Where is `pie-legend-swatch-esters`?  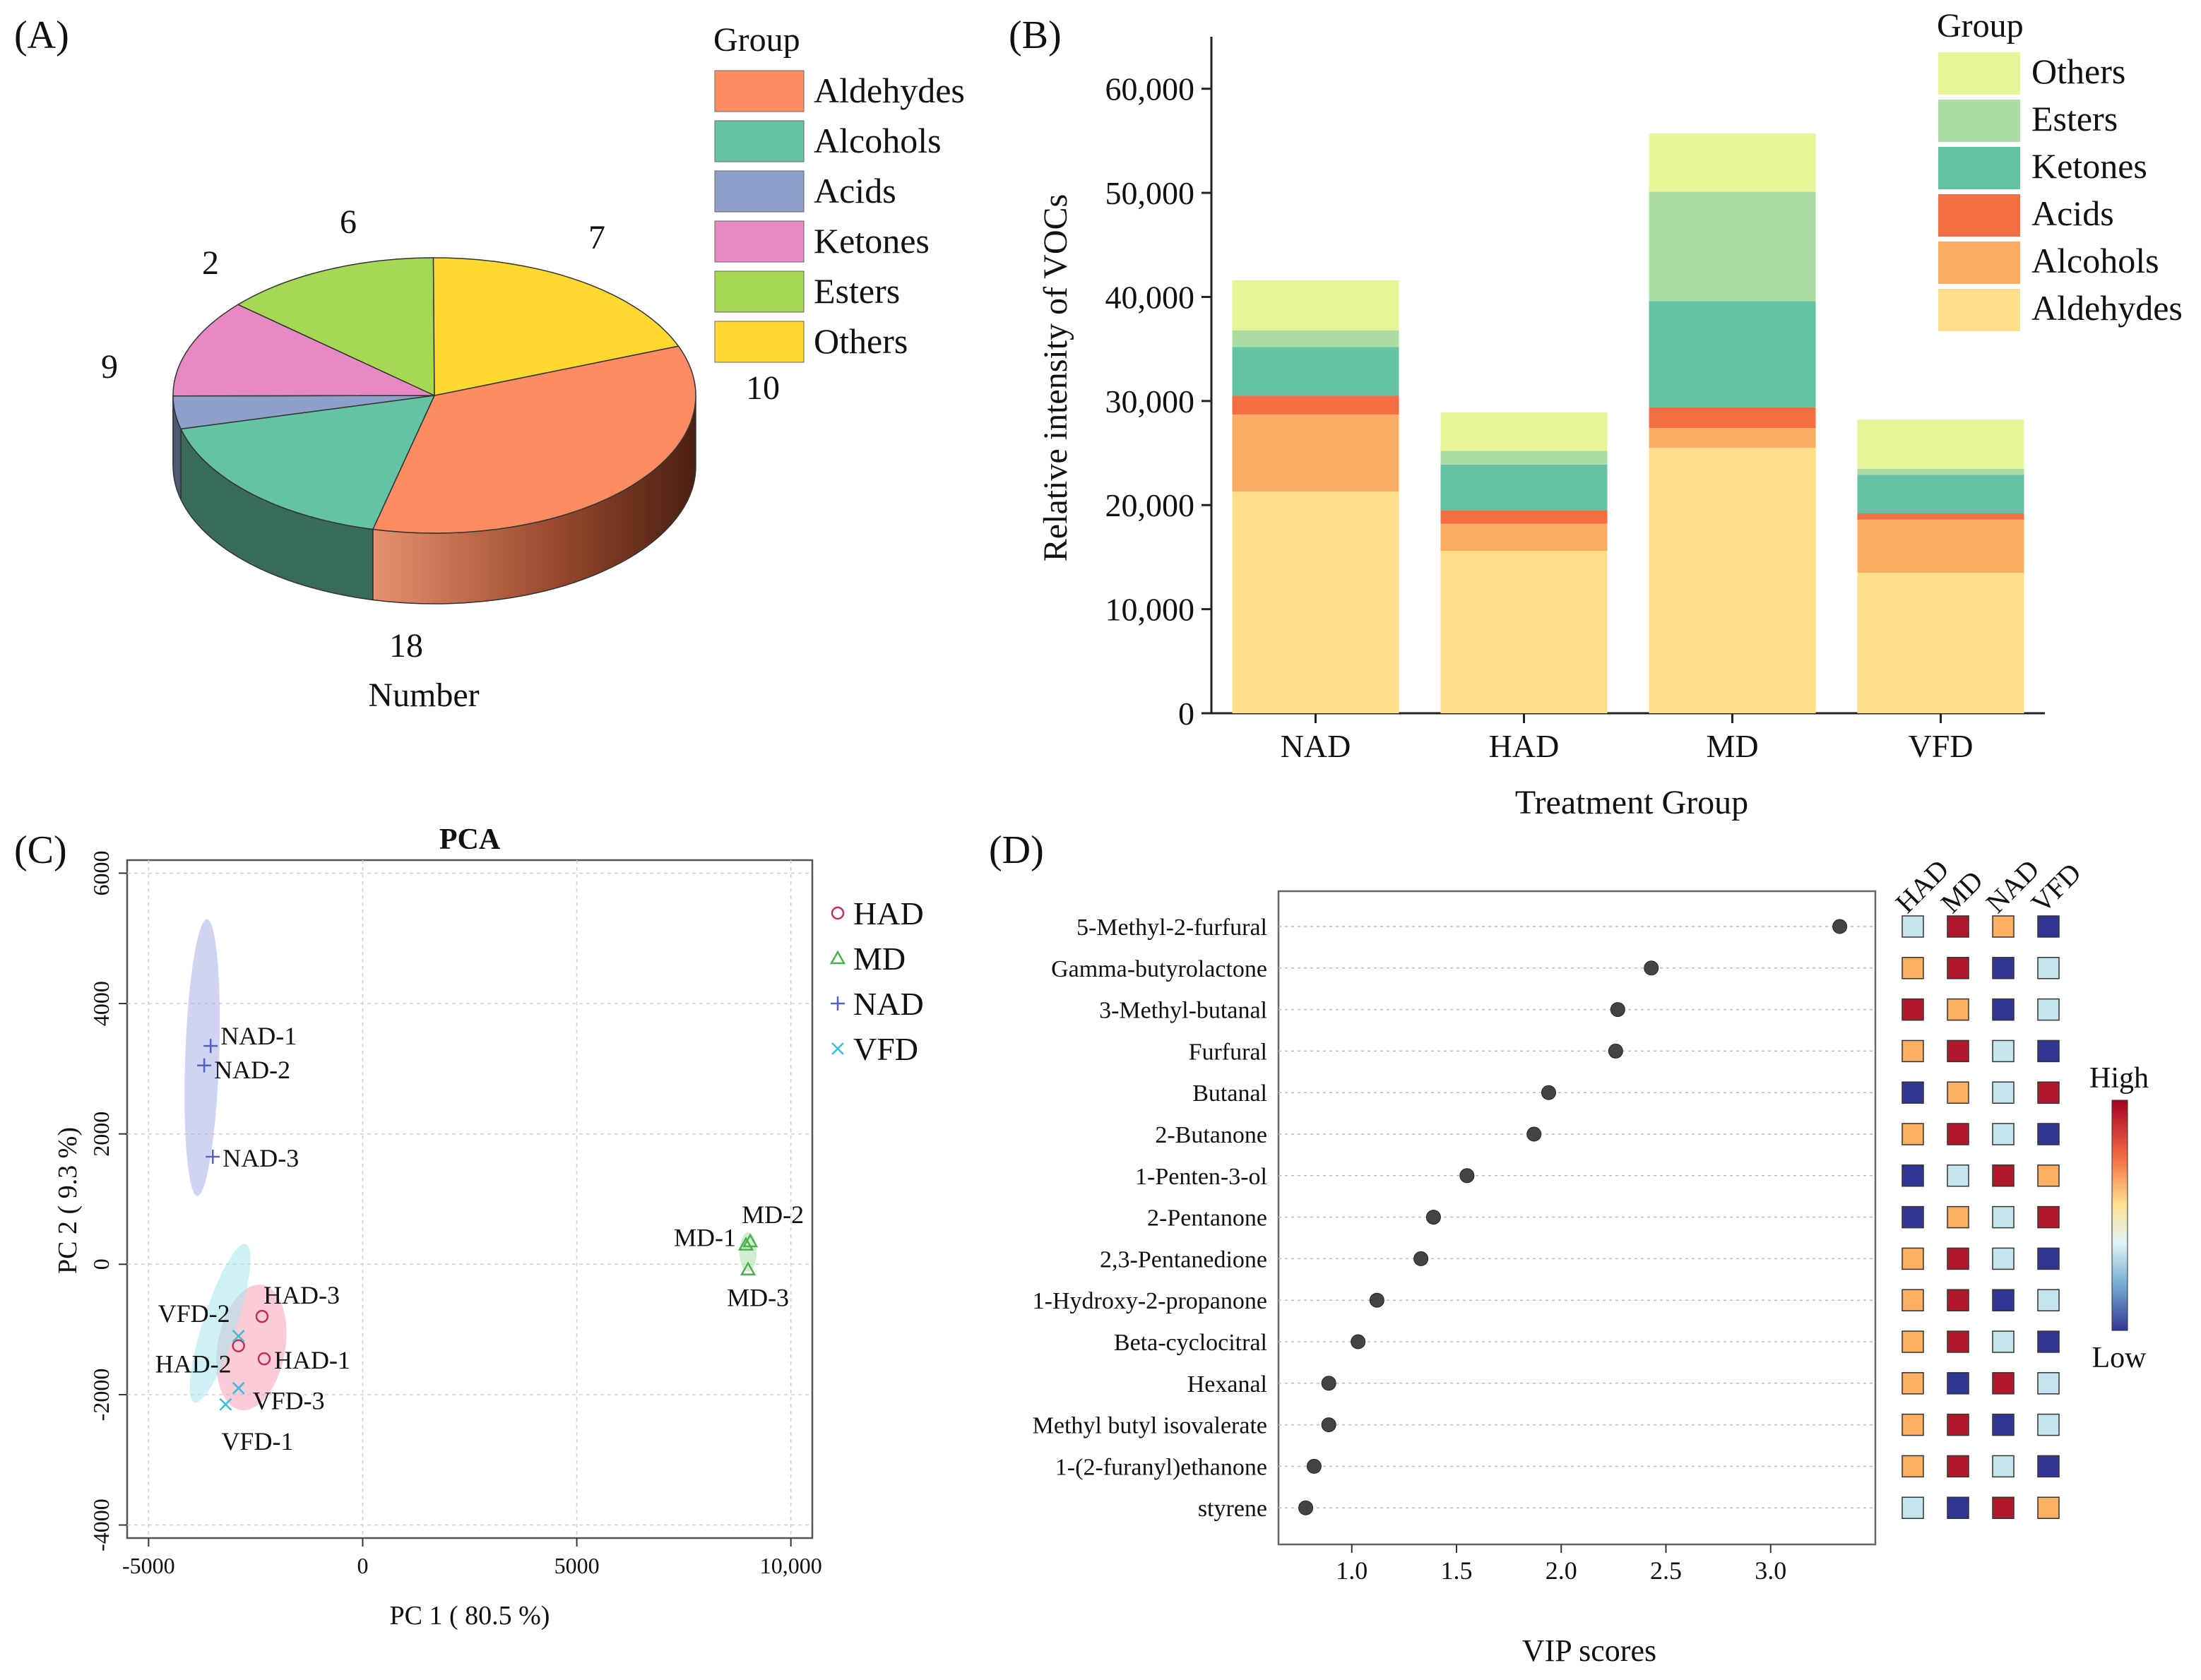 pie-legend-swatch-esters is located at coordinates (759, 291).